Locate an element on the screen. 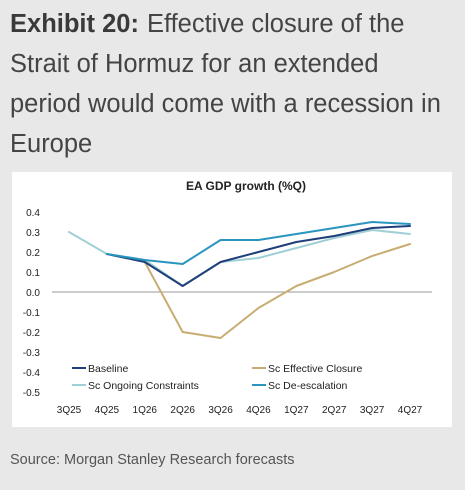 The width and height of the screenshot is (465, 490). x-axis-ticks: 3Q25 4Q25 1Q26 2Q26 3Q26 4Q26 1Q27 2Q27 3Q27 4Q27 is located at coordinates (240, 410).